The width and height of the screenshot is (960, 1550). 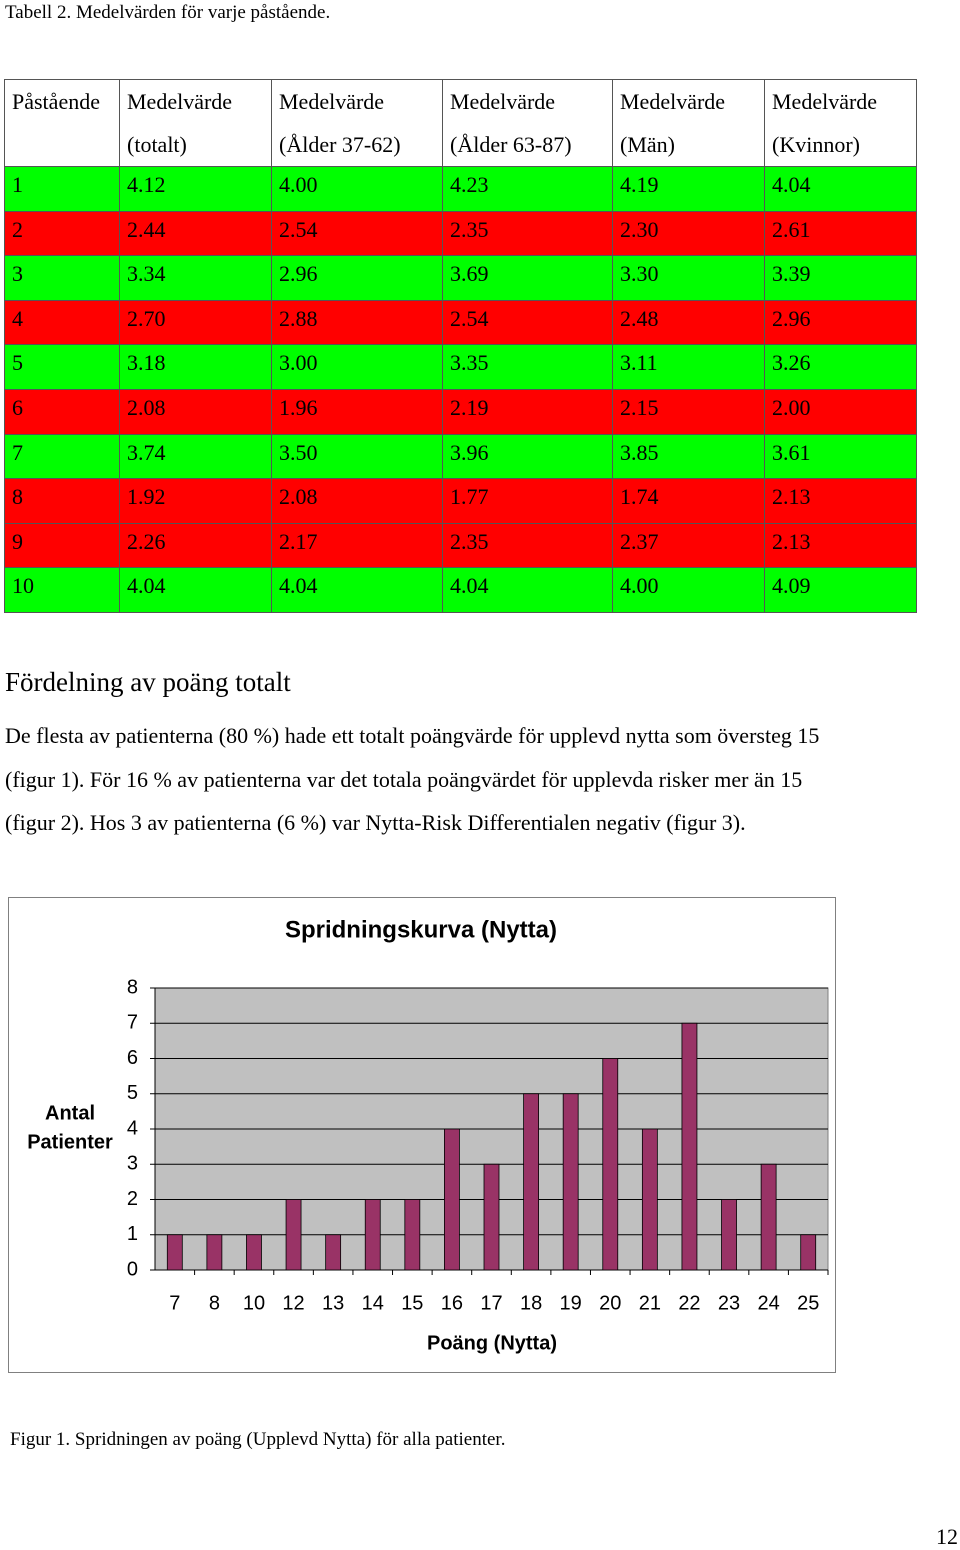 I want to click on table-cell: 9, so click(x=62, y=545).